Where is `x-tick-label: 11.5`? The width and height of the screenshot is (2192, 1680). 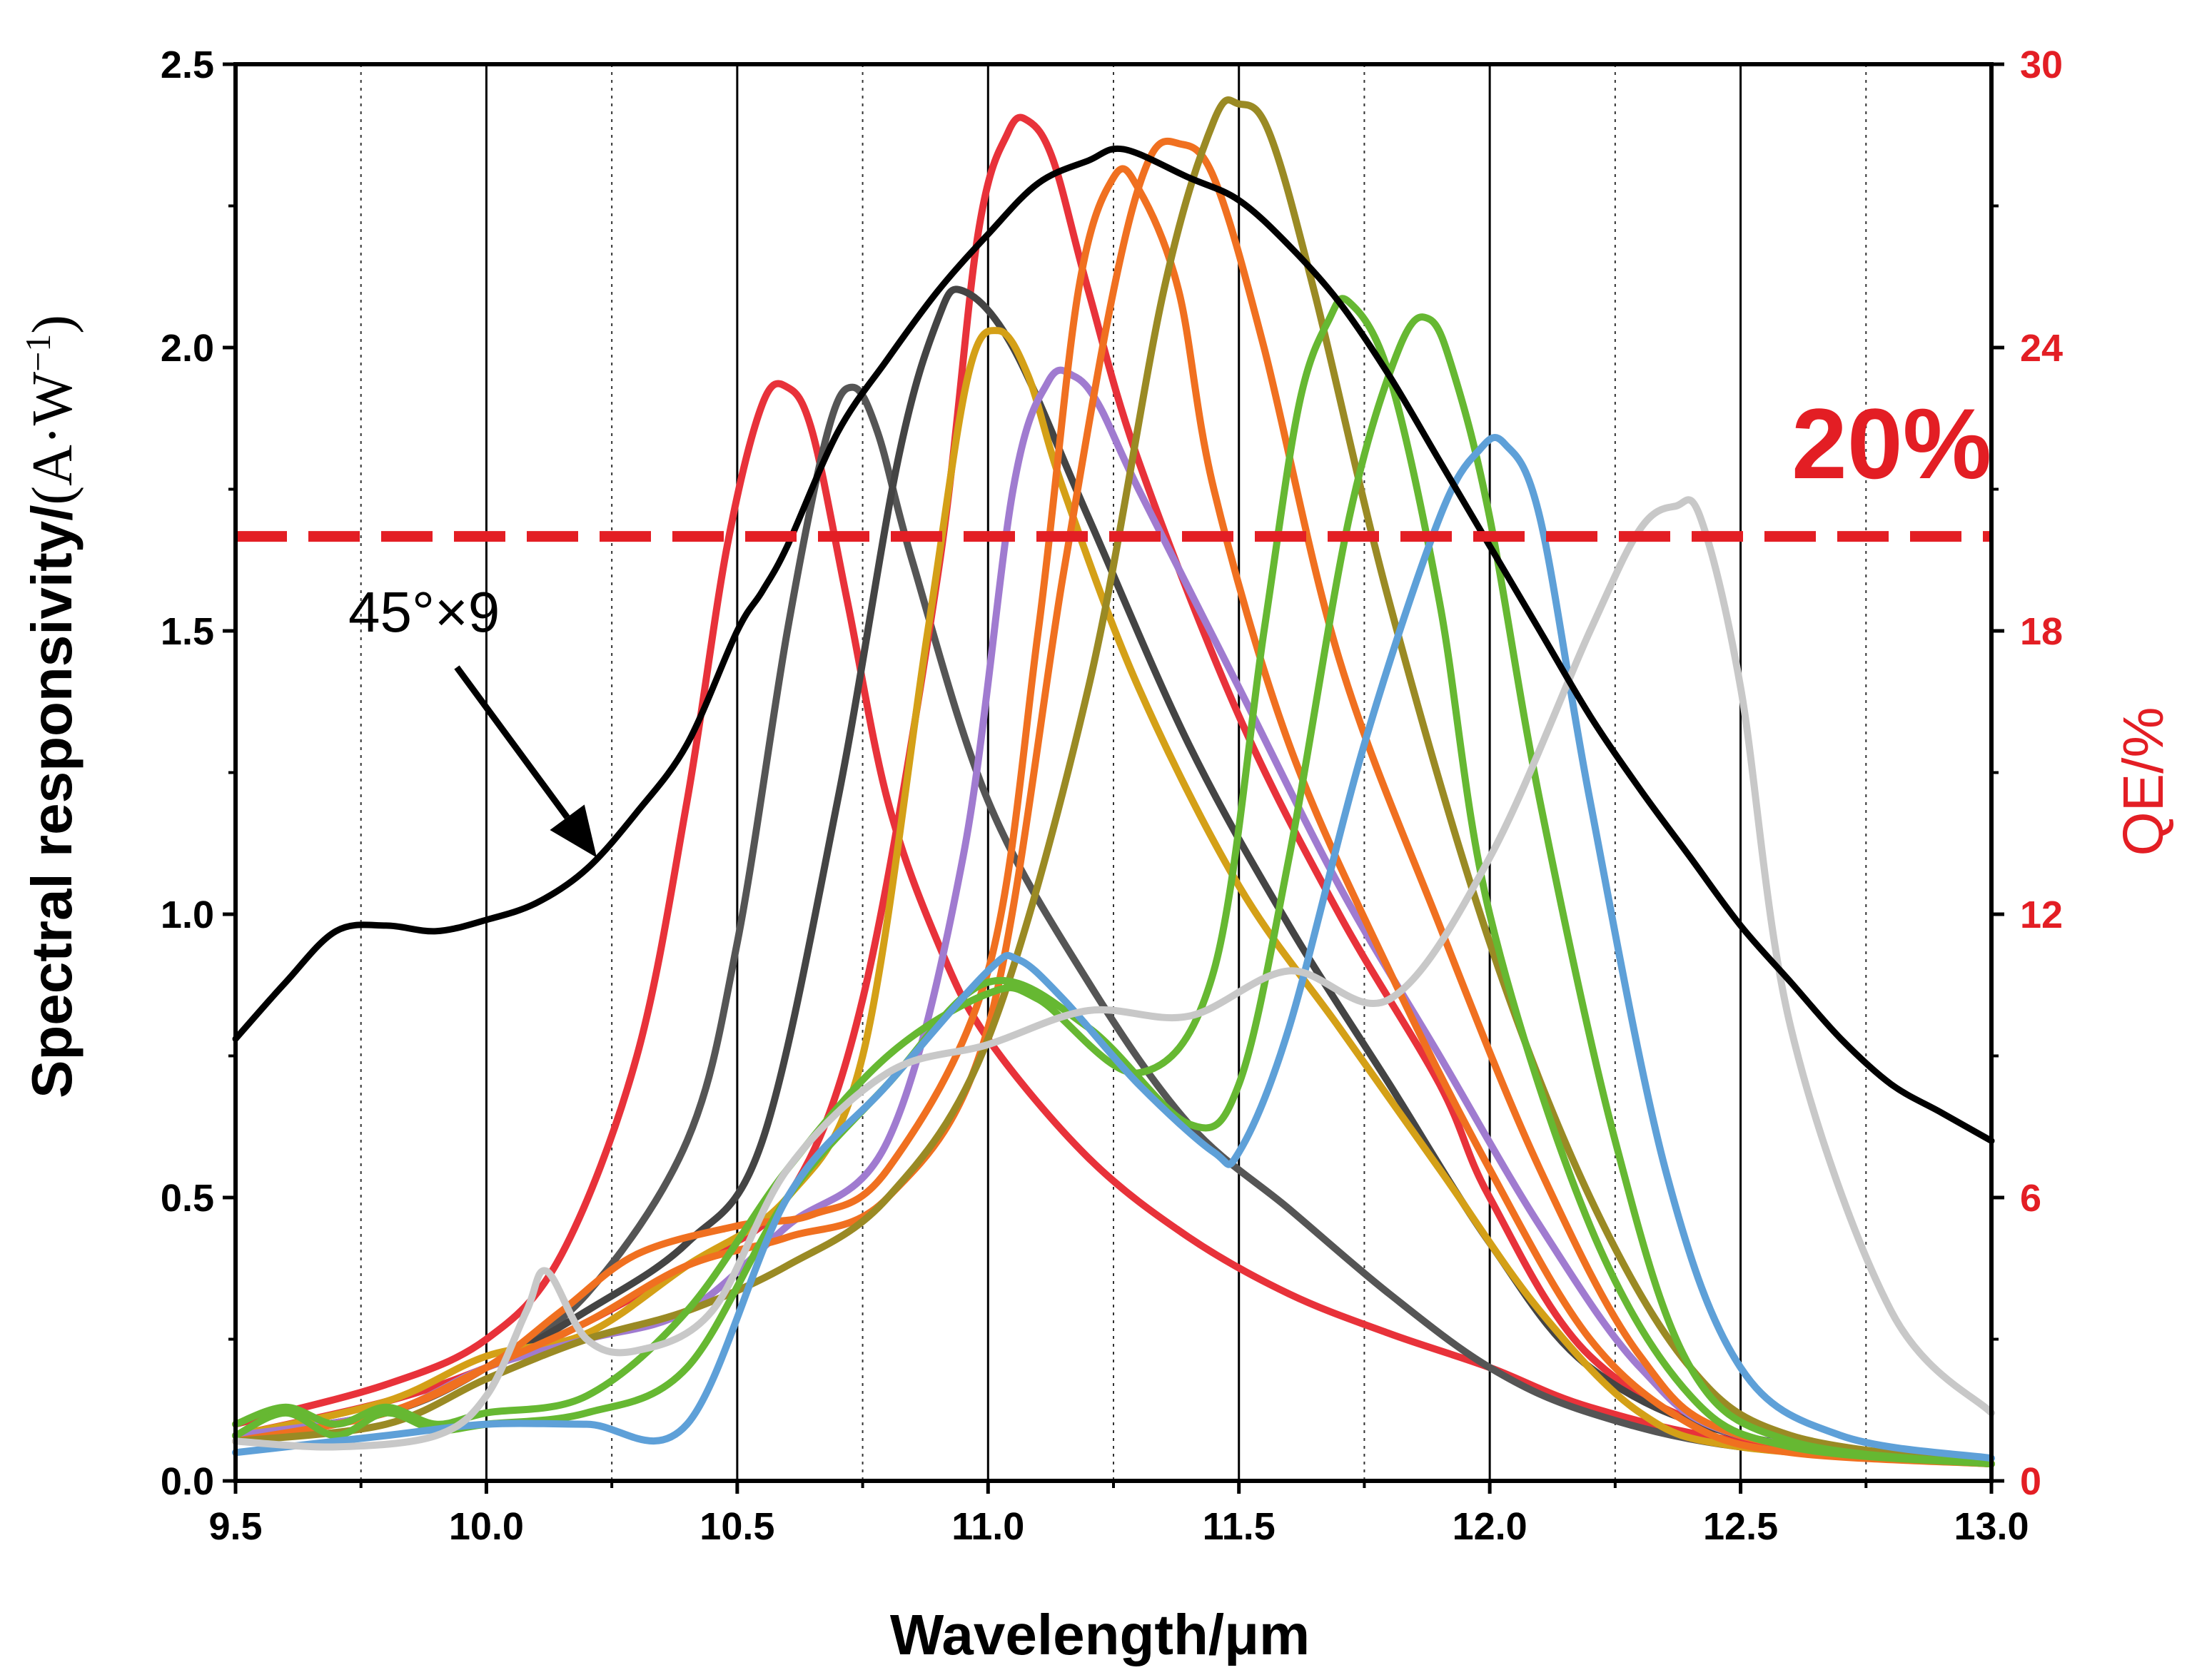
x-tick-label: 11.5 is located at coordinates (1239, 1526).